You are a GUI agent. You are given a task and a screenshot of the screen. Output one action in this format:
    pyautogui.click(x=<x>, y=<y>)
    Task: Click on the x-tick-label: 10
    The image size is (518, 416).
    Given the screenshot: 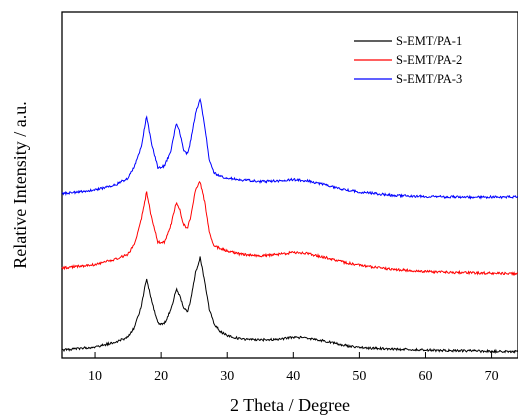 What is the action you would take?
    pyautogui.click(x=95, y=376)
    